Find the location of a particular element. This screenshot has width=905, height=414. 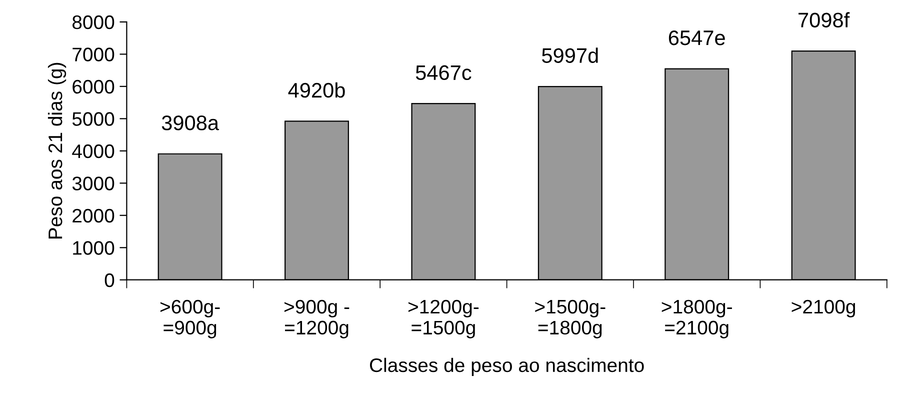

y-tick-label: 3000 is located at coordinates (93, 183).